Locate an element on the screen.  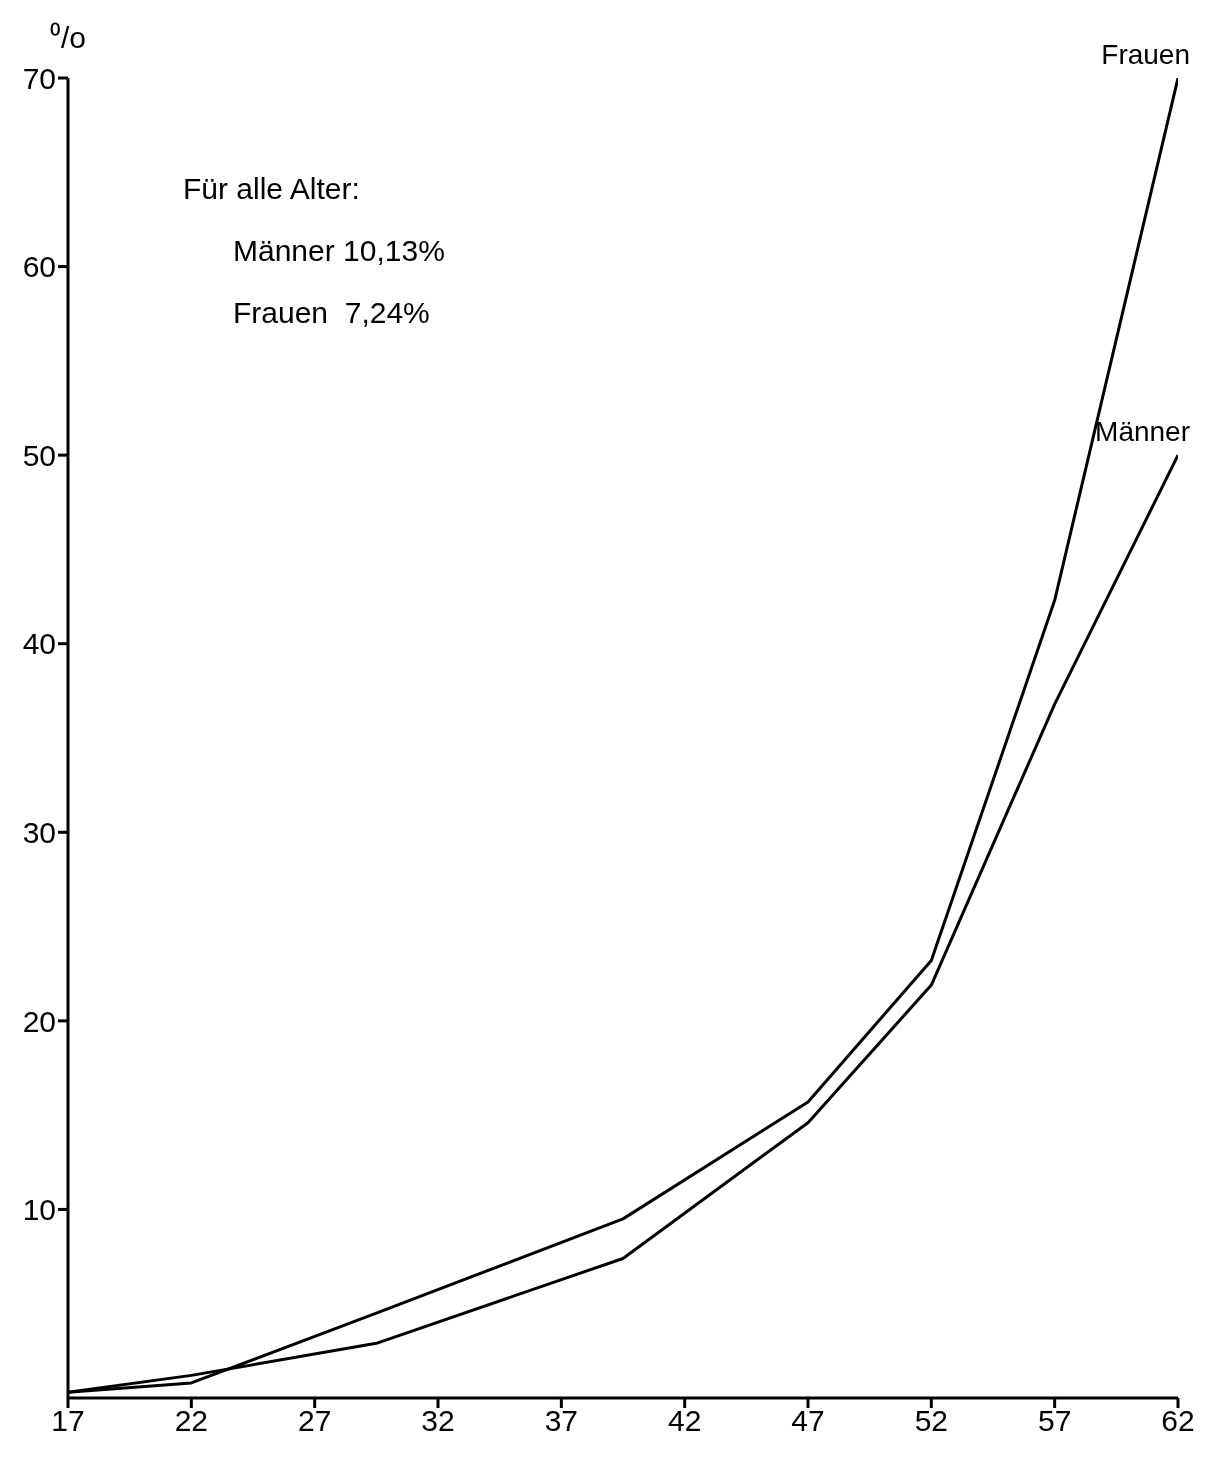
x-tick-label: 37 is located at coordinates (561, 1421).